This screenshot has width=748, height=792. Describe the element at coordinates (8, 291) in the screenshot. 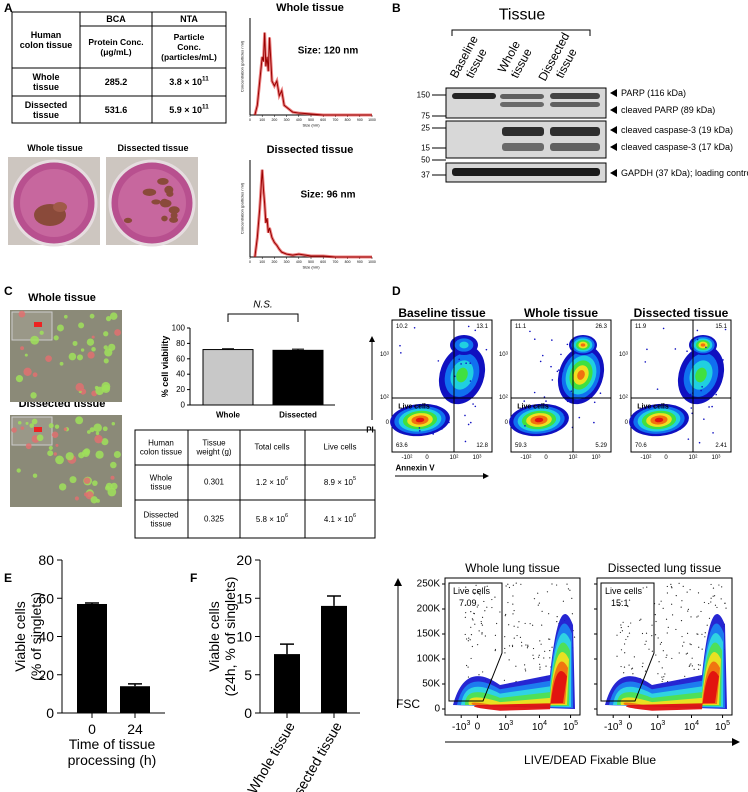

I see `panel-label: C` at that location.